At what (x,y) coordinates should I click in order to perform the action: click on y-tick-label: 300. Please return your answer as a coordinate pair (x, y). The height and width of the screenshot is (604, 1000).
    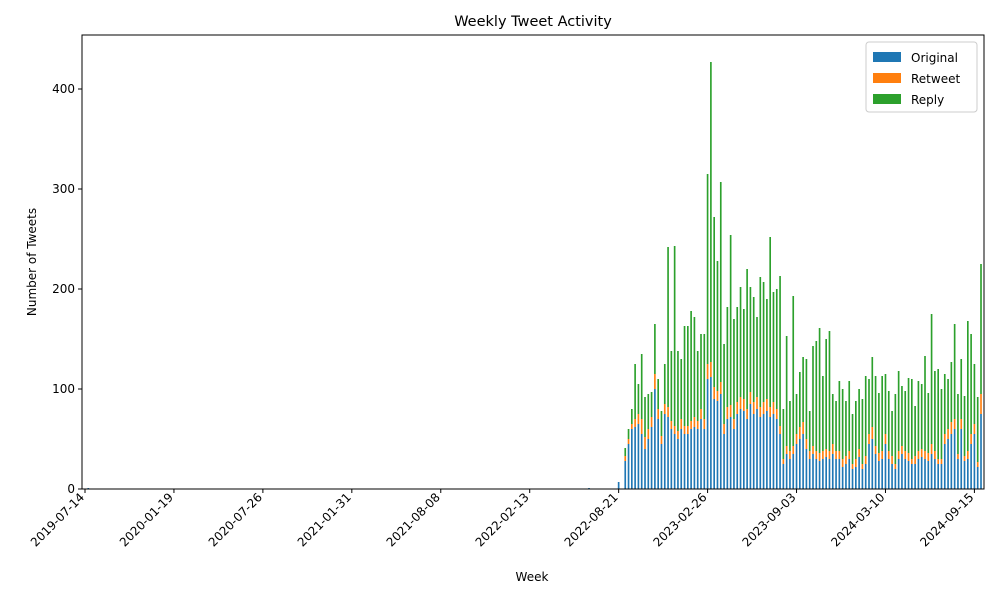
    Looking at the image, I should click on (63, 189).